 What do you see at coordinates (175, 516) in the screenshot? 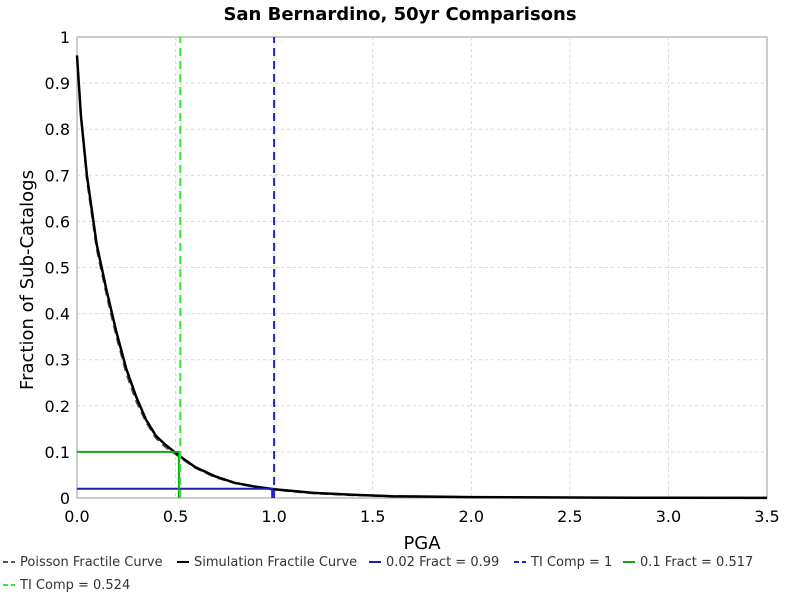
I see `x-tick-label: 0.5` at bounding box center [175, 516].